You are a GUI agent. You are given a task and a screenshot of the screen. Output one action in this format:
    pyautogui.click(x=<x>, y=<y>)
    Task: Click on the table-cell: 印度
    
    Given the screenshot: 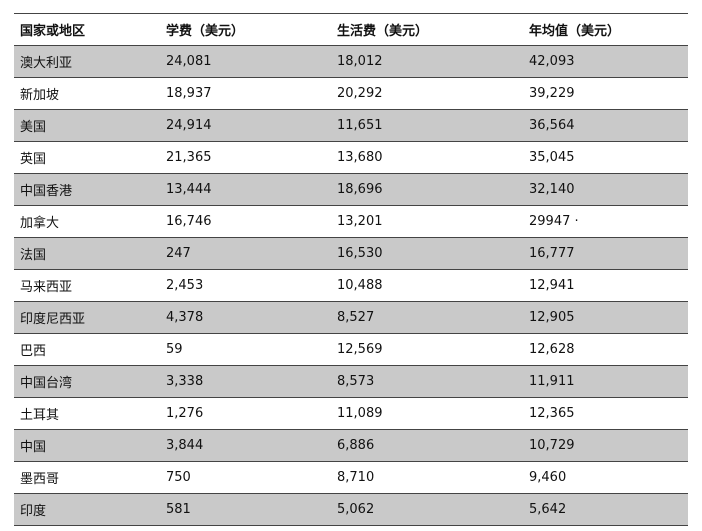 What is the action you would take?
    pyautogui.click(x=87, y=509)
    